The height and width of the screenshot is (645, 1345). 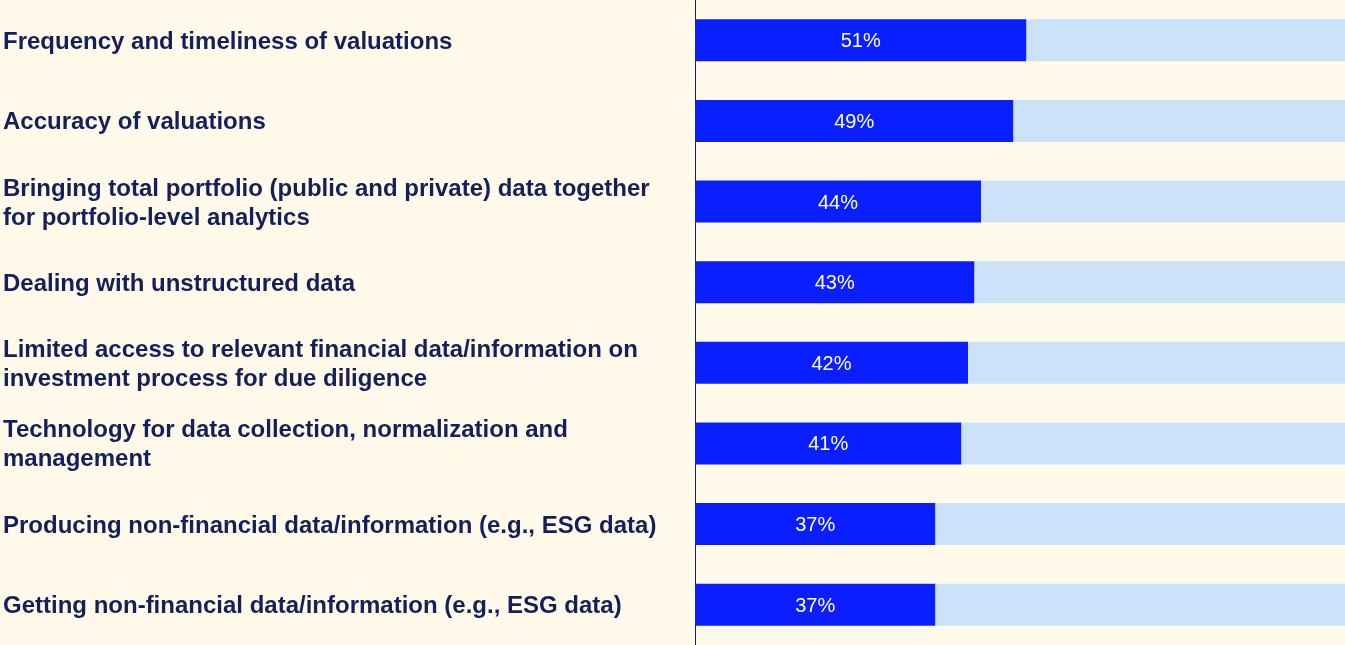 What do you see at coordinates (330, 524) in the screenshot?
I see `y-tick-label: Producing non-financial data/information (e.g., ESG data)` at bounding box center [330, 524].